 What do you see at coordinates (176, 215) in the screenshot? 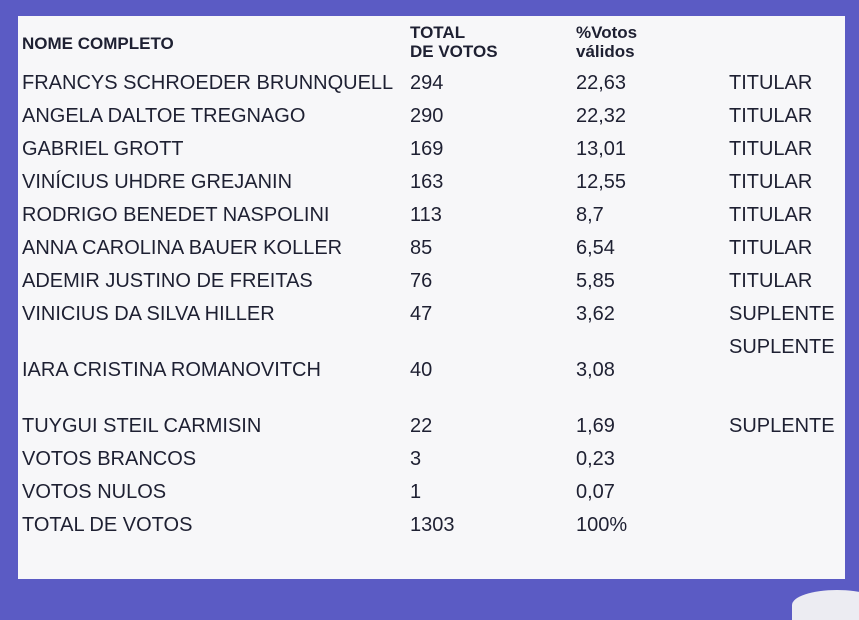
I see `candidate-name: RODRIGO BENEDET NASPOLINI` at bounding box center [176, 215].